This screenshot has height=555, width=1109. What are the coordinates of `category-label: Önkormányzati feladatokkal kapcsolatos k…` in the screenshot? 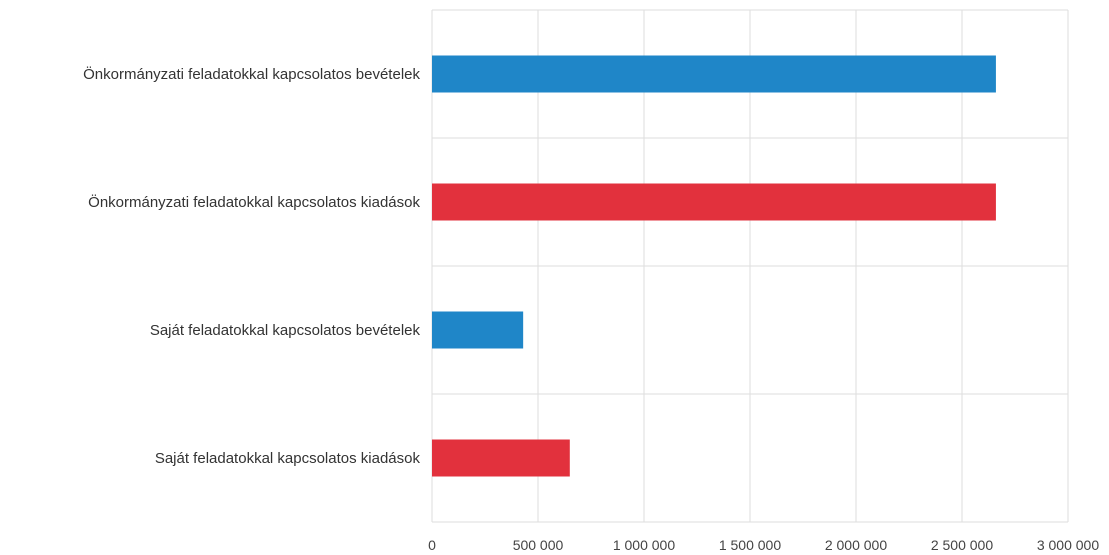 It's located at (254, 202).